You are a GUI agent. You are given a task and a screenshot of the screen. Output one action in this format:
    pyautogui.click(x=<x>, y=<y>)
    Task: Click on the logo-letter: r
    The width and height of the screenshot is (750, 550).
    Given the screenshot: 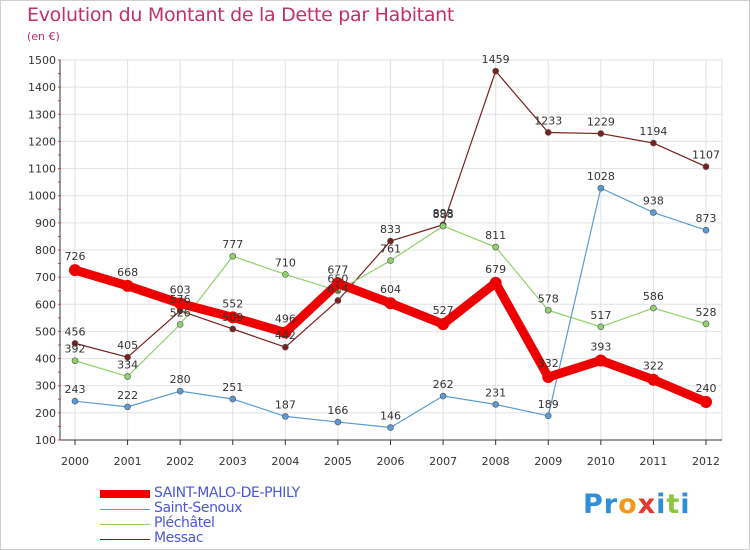 What is the action you would take?
    pyautogui.click(x=611, y=504)
    